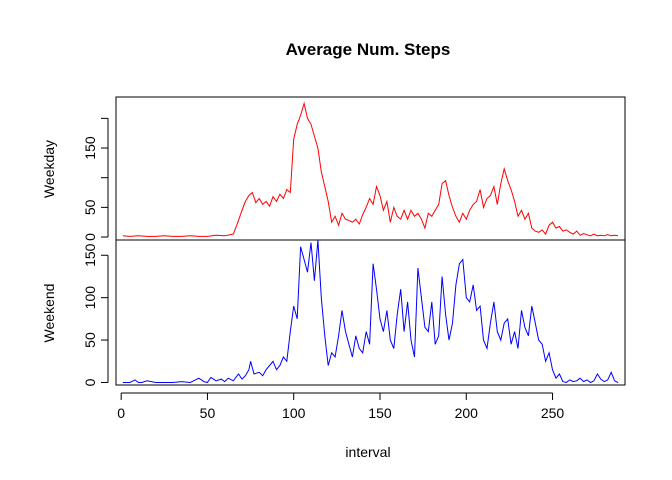 This screenshot has width=672, height=480. I want to click on weekend-y-tick-label: 150, so click(90, 255).